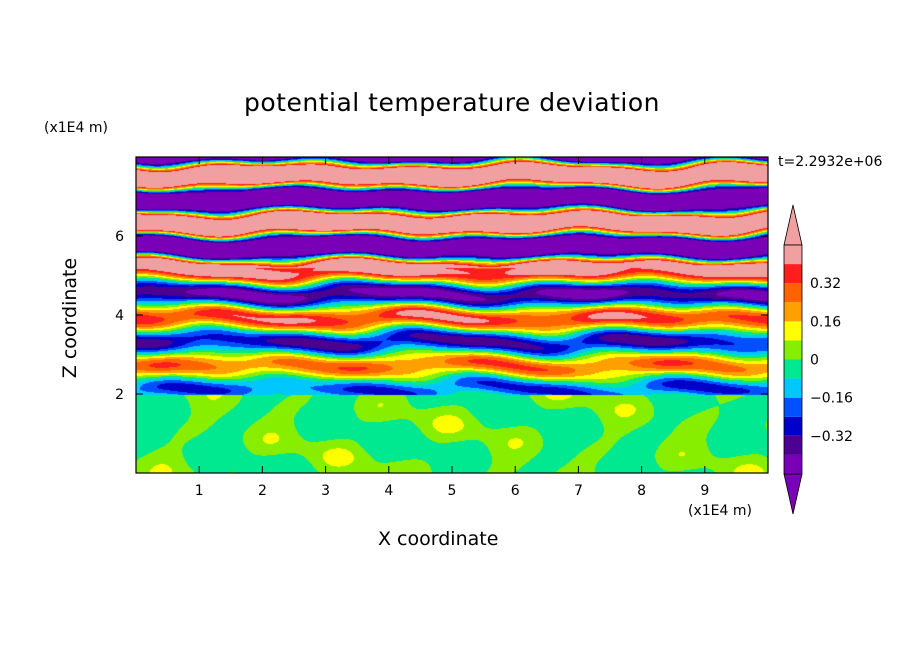 The width and height of the screenshot is (904, 654). What do you see at coordinates (704, 491) in the screenshot?
I see `x-tick-label: 9` at bounding box center [704, 491].